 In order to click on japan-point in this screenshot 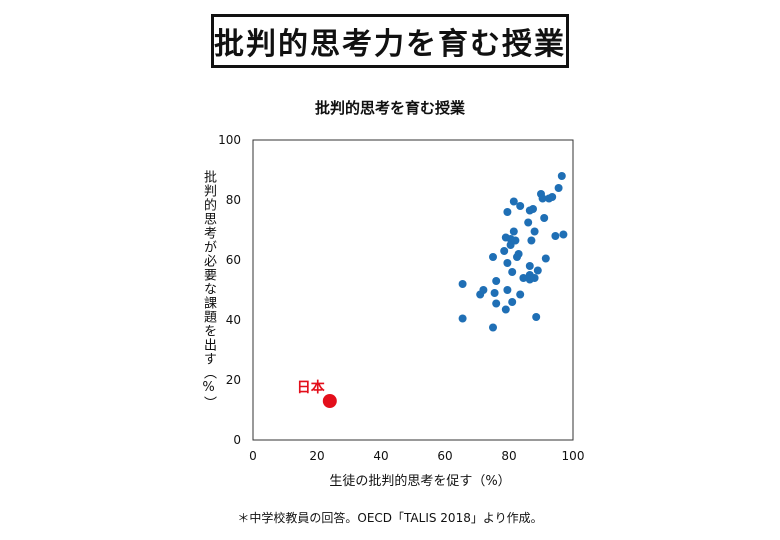, I will do `click(329, 401)`.